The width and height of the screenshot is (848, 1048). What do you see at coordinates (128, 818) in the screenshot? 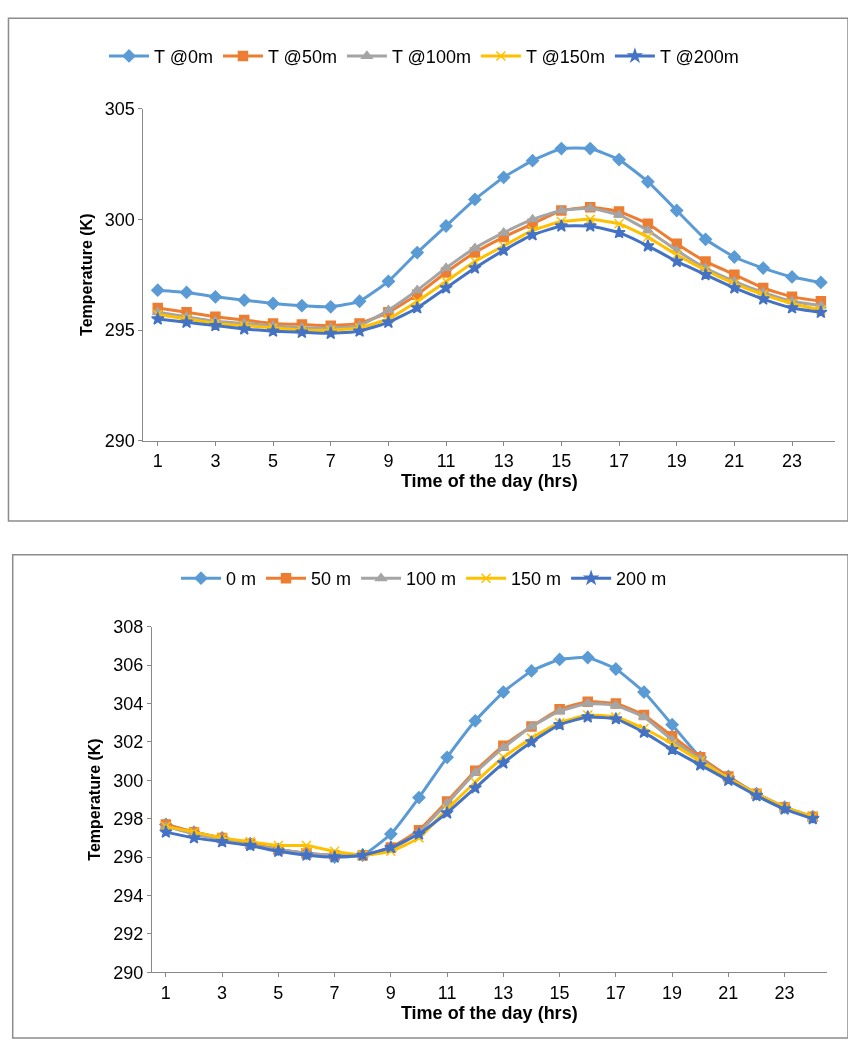
I see `y-tick-label: 298` at bounding box center [128, 818].